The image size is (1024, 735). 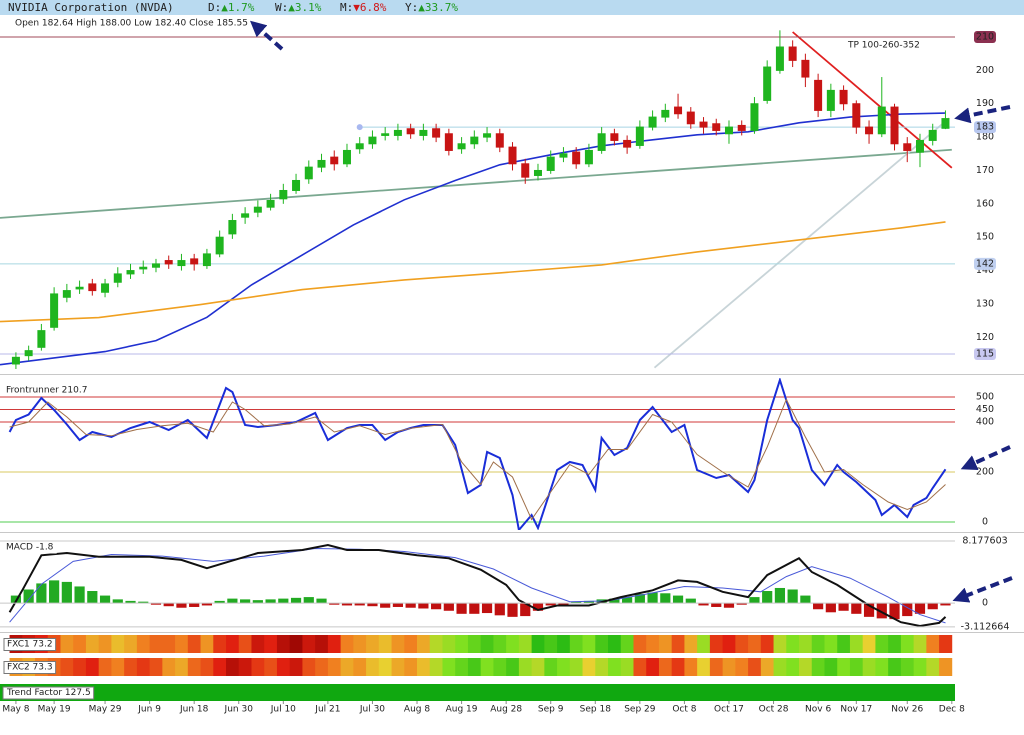 What do you see at coordinates (985, 397) in the screenshot?
I see `y-tick-label: 500` at bounding box center [985, 397].